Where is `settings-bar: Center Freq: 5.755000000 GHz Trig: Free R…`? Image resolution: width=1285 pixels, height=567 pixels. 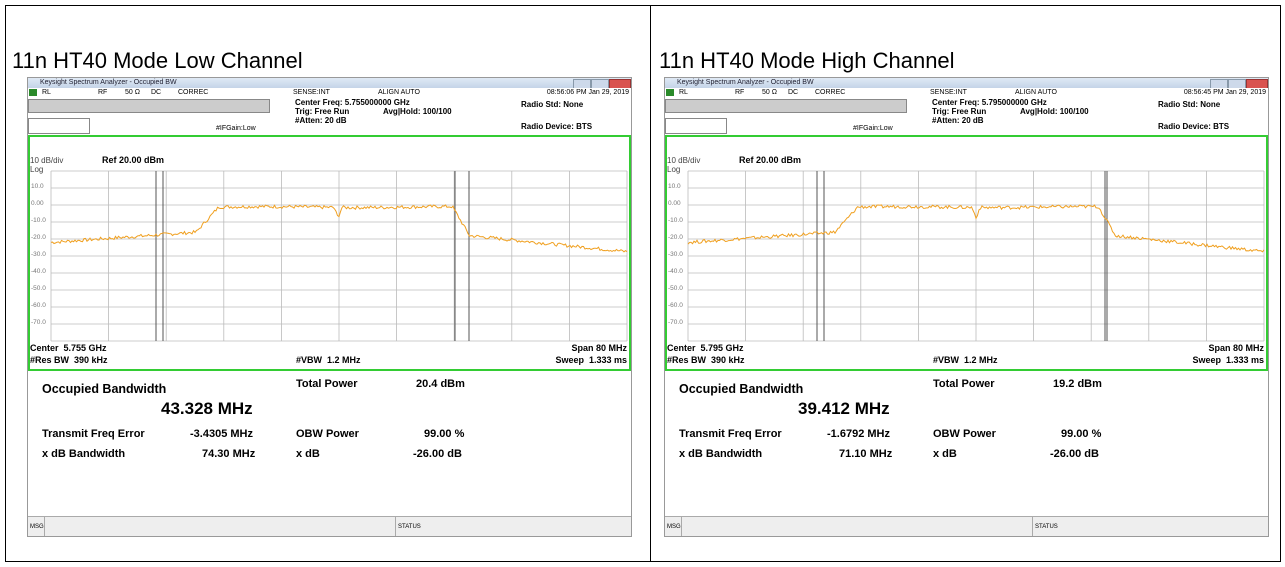 settings-bar: Center Freq: 5.755000000 GHz Trig: Free R… is located at coordinates (329, 116).